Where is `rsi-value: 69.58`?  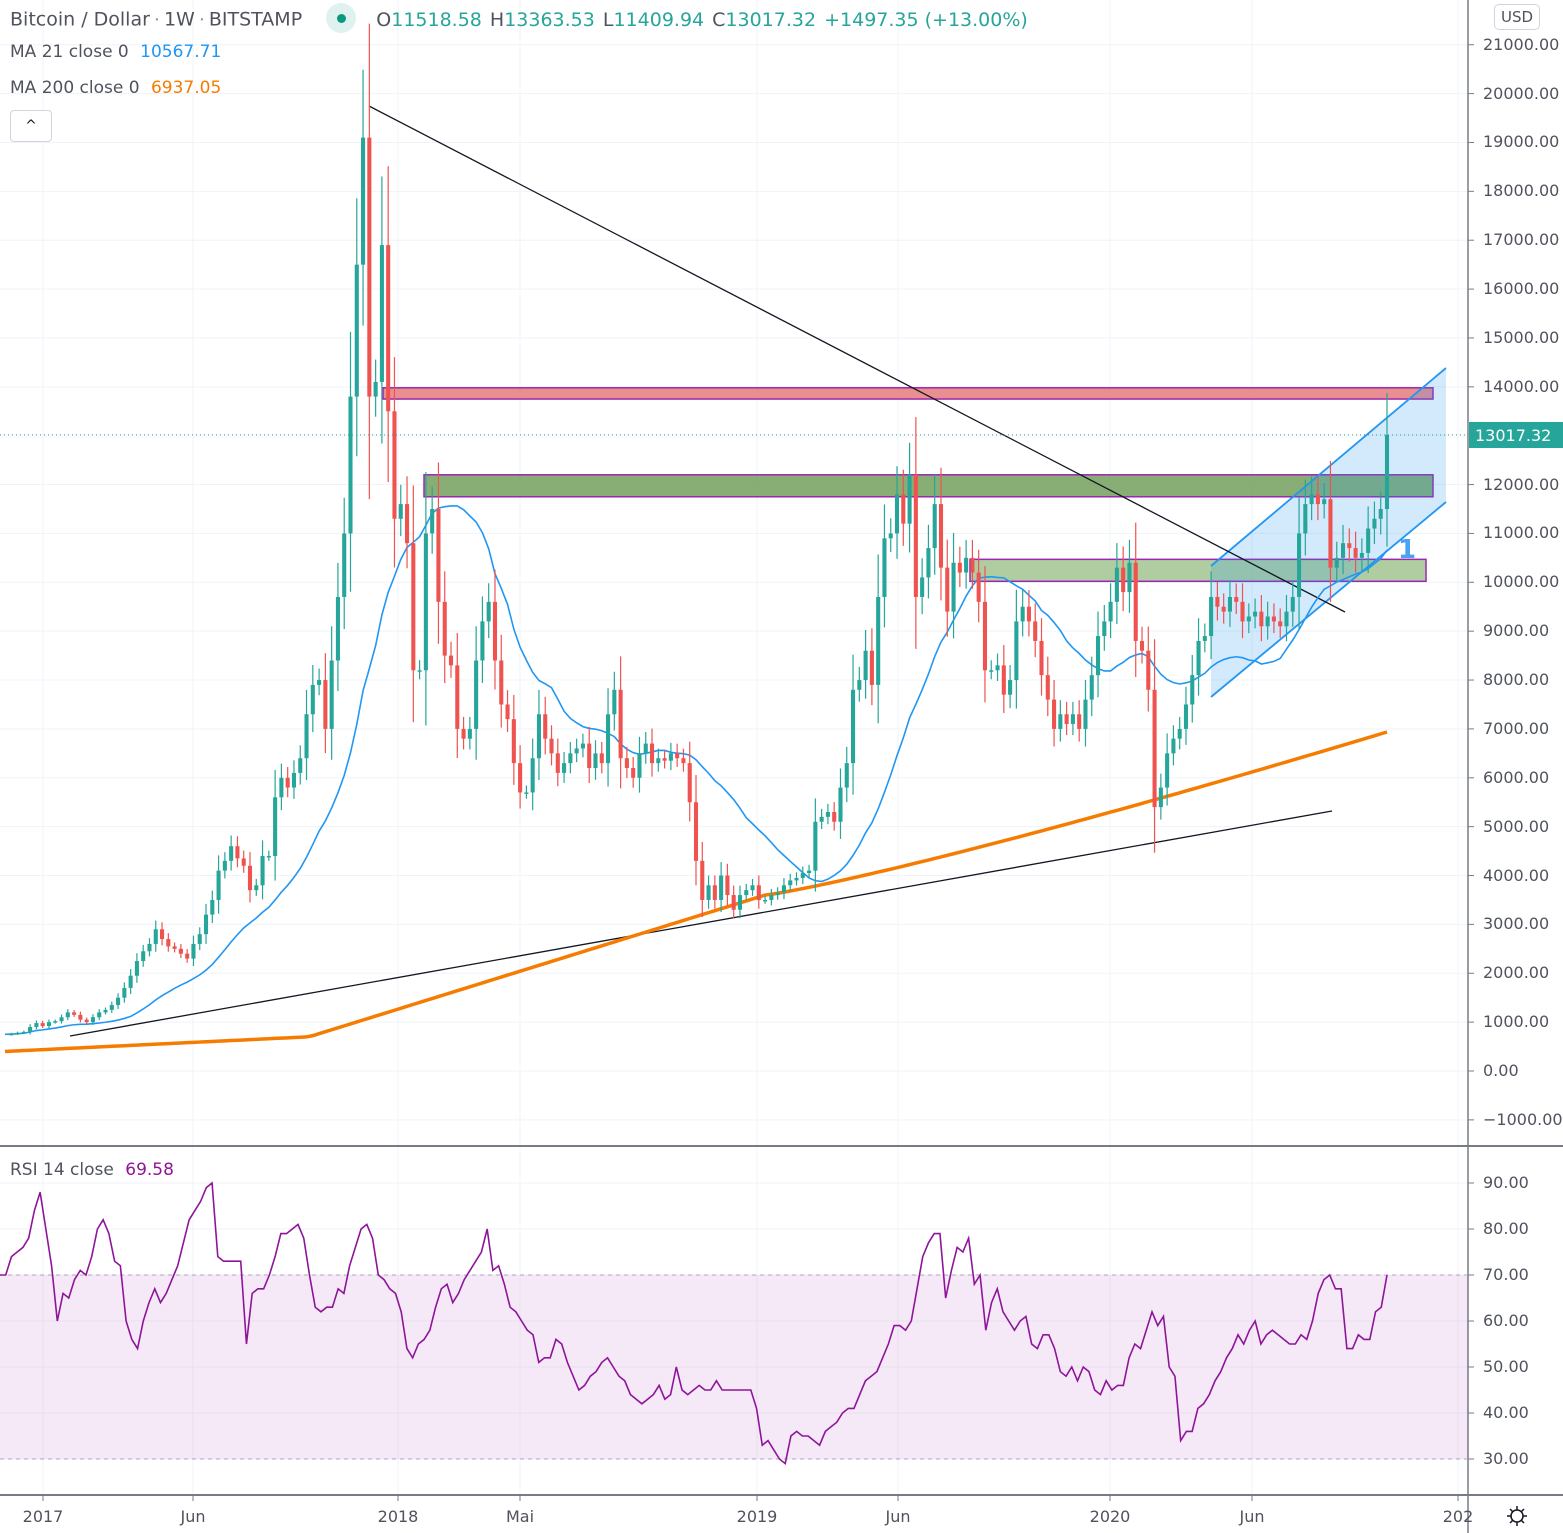 rsi-value: 69.58 is located at coordinates (149, 1170).